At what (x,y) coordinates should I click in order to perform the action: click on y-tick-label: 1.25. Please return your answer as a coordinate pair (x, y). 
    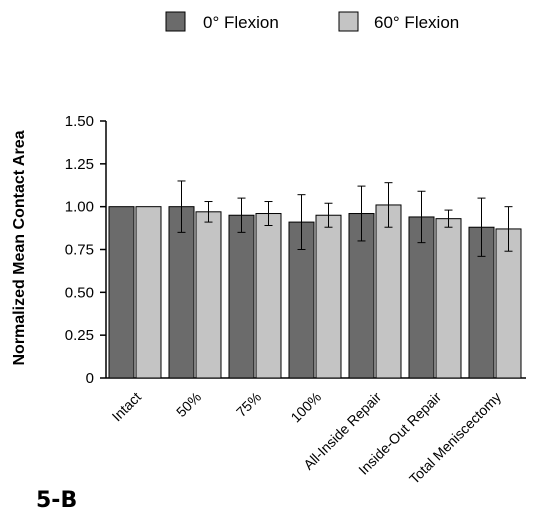
    Looking at the image, I should click on (79, 164).